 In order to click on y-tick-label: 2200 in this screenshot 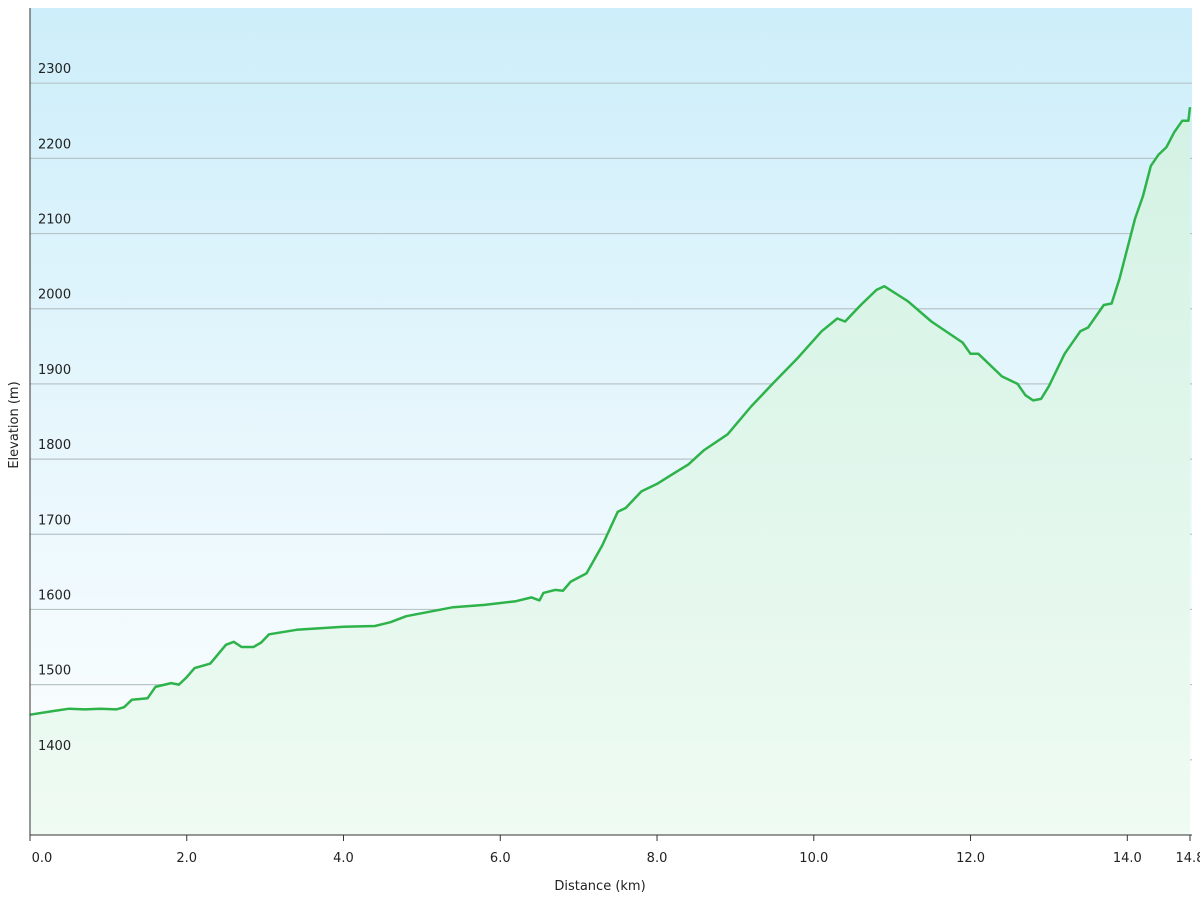, I will do `click(54, 144)`.